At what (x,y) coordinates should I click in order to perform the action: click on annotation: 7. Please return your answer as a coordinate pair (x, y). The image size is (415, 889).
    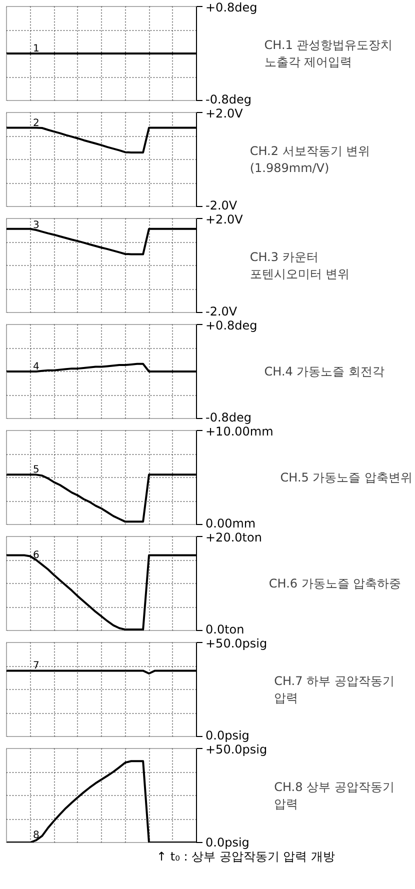
    Looking at the image, I should click on (36, 666).